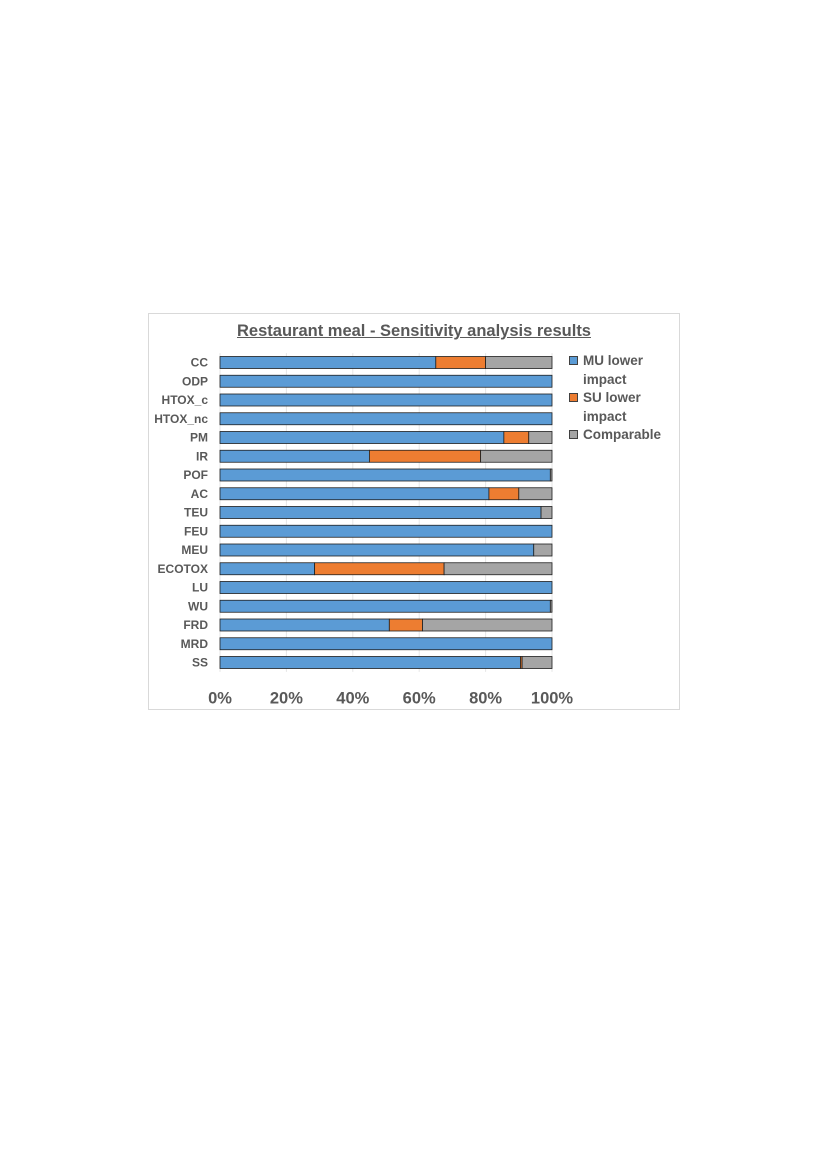 This screenshot has height=1169, width=827. Describe the element at coordinates (195, 475) in the screenshot. I see `category-label-pof: POF` at that location.